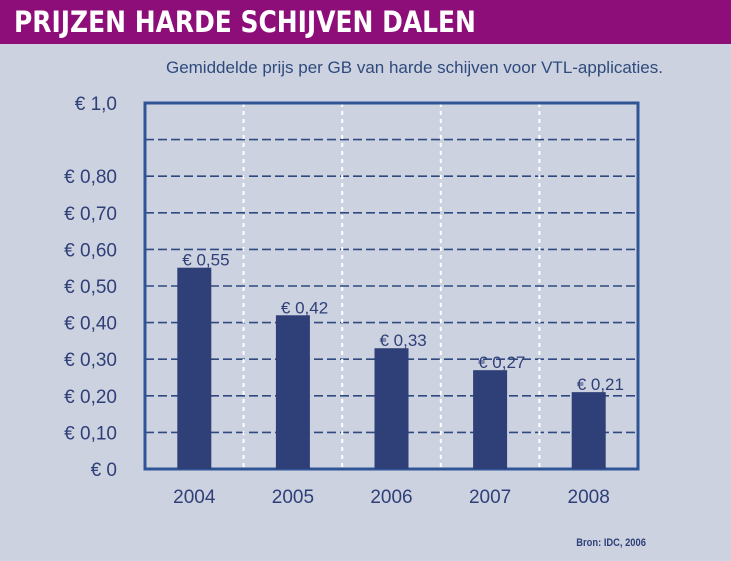  I want to click on y-tick-label: € 0,50, so click(90, 287).